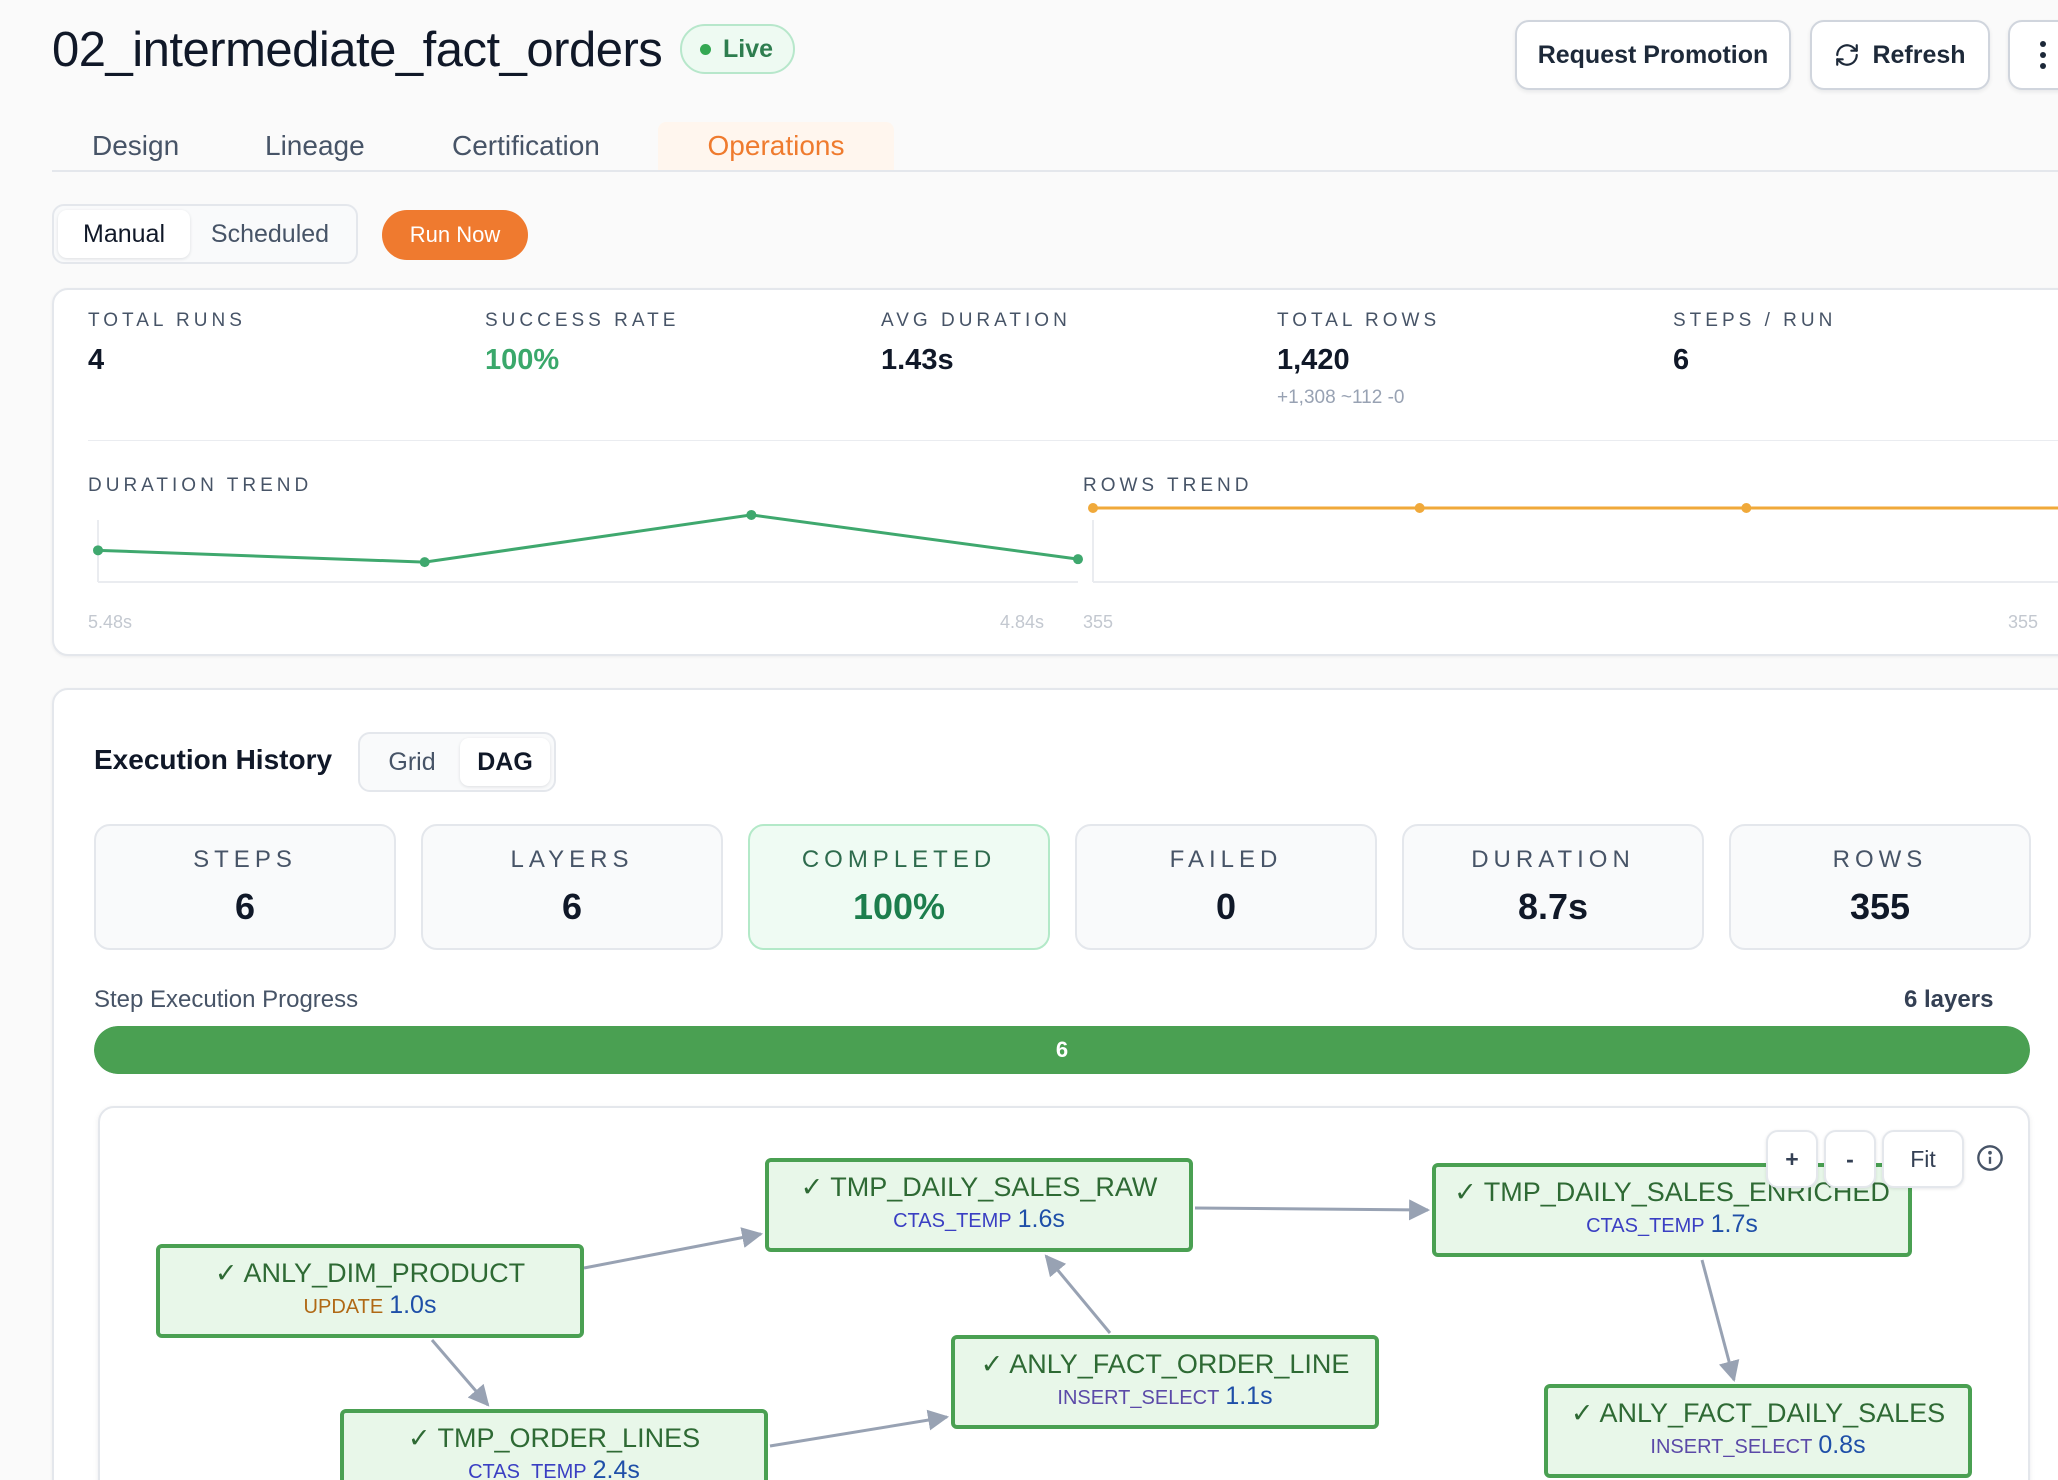 Image resolution: width=2058 pixels, height=1480 pixels. What do you see at coordinates (1850, 1159) in the screenshot?
I see `zoom-out-button: -` at bounding box center [1850, 1159].